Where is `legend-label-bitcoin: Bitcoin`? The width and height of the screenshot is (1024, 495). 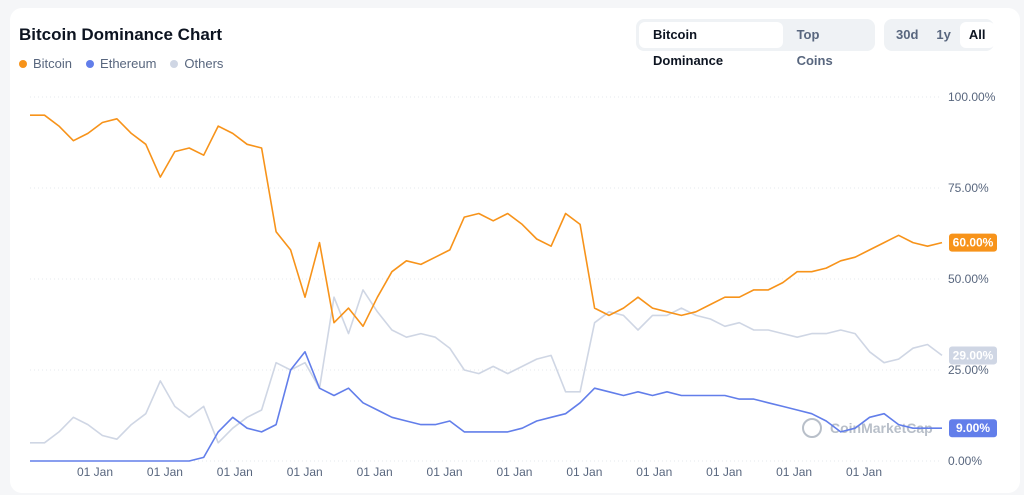 legend-label-bitcoin: Bitcoin is located at coordinates (53, 63).